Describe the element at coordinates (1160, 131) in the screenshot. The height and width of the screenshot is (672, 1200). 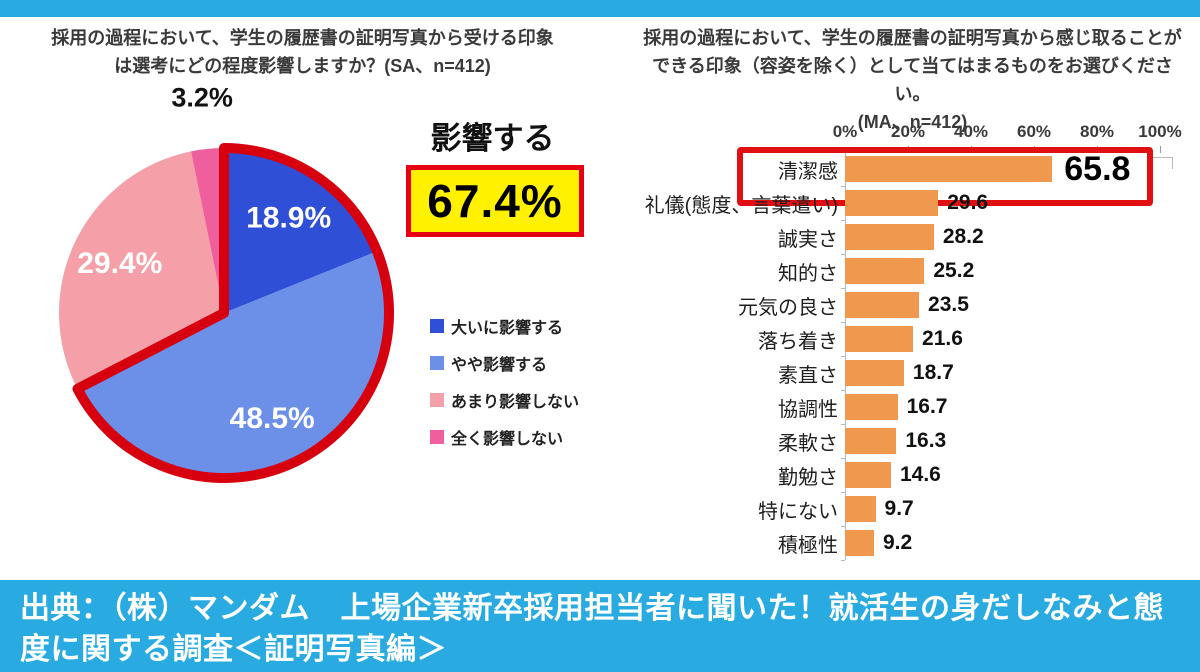
I see `x-axis-label-5: 100%` at that location.